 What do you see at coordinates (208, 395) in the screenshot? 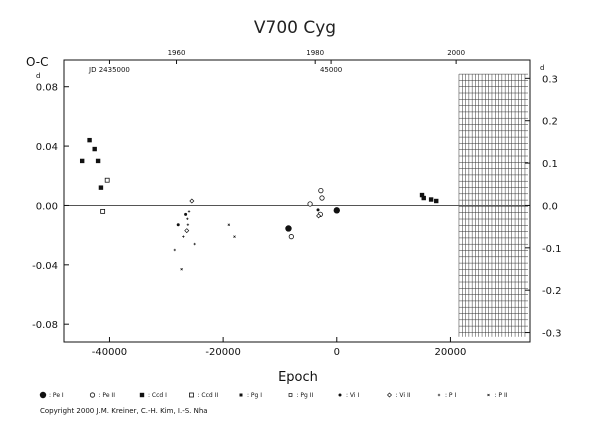
I see `legend-label: : Ccd II` at bounding box center [208, 395].